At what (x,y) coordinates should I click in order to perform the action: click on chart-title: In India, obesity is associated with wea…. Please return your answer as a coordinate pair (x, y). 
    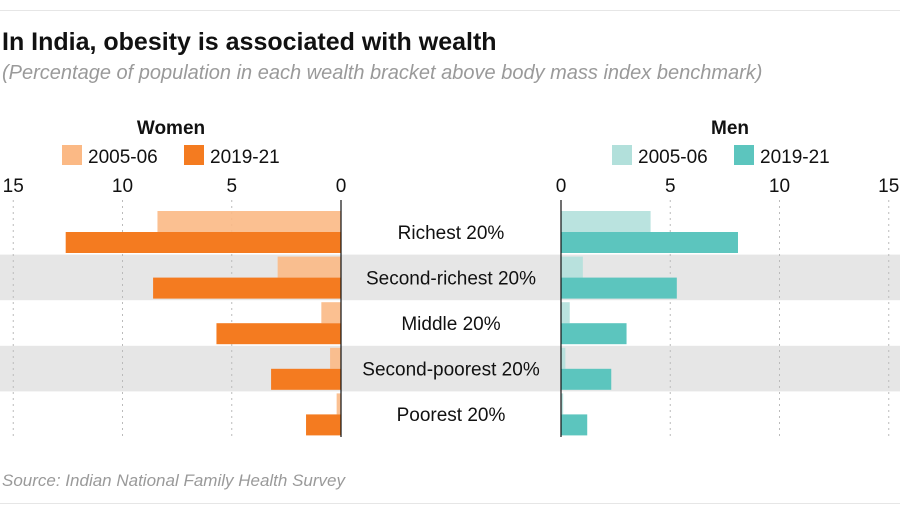
    Looking at the image, I should click on (249, 42).